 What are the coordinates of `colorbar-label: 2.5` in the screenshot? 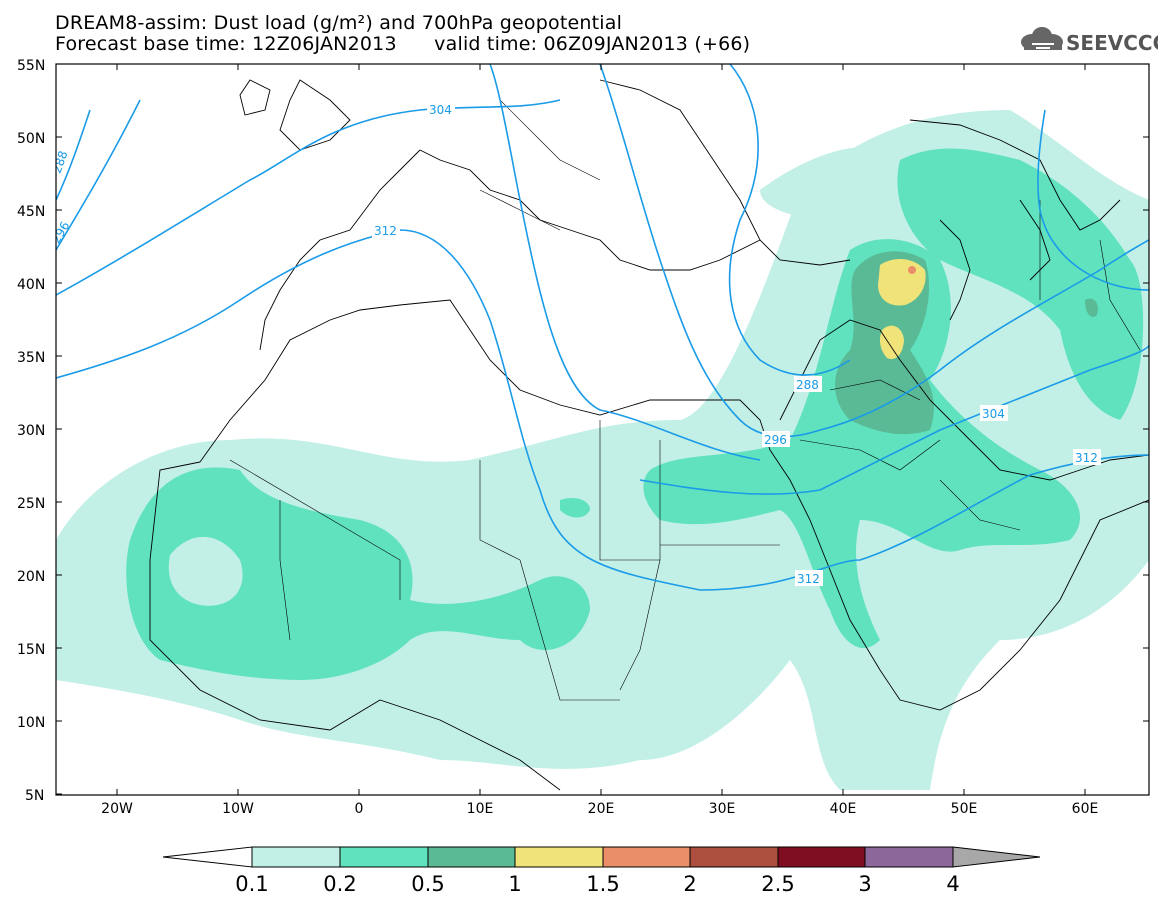 It's located at (777, 884).